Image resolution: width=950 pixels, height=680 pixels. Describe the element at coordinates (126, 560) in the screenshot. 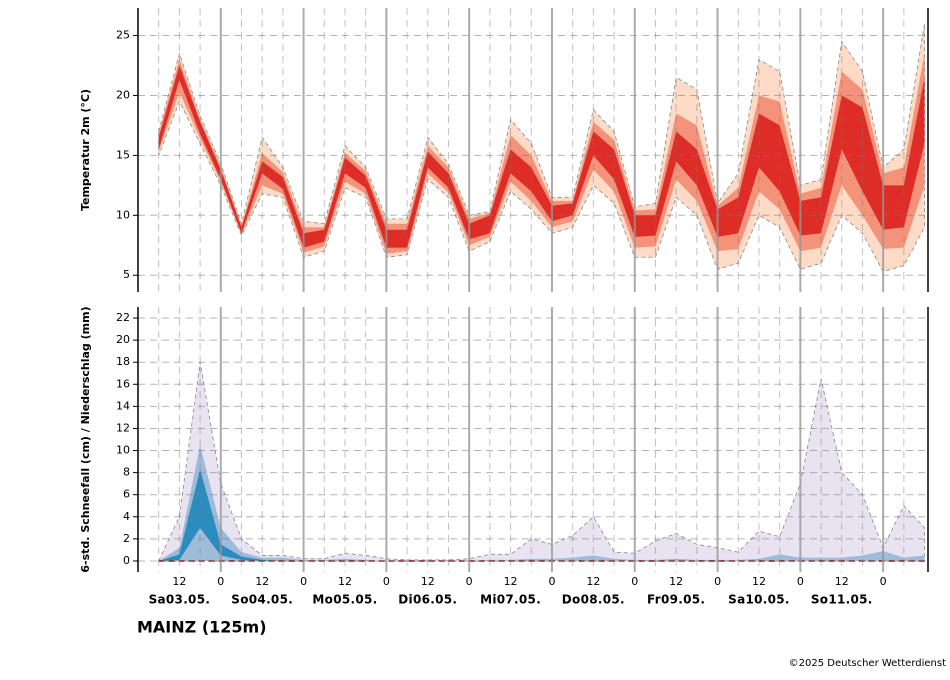

I see `y-tick-label: 0` at that location.